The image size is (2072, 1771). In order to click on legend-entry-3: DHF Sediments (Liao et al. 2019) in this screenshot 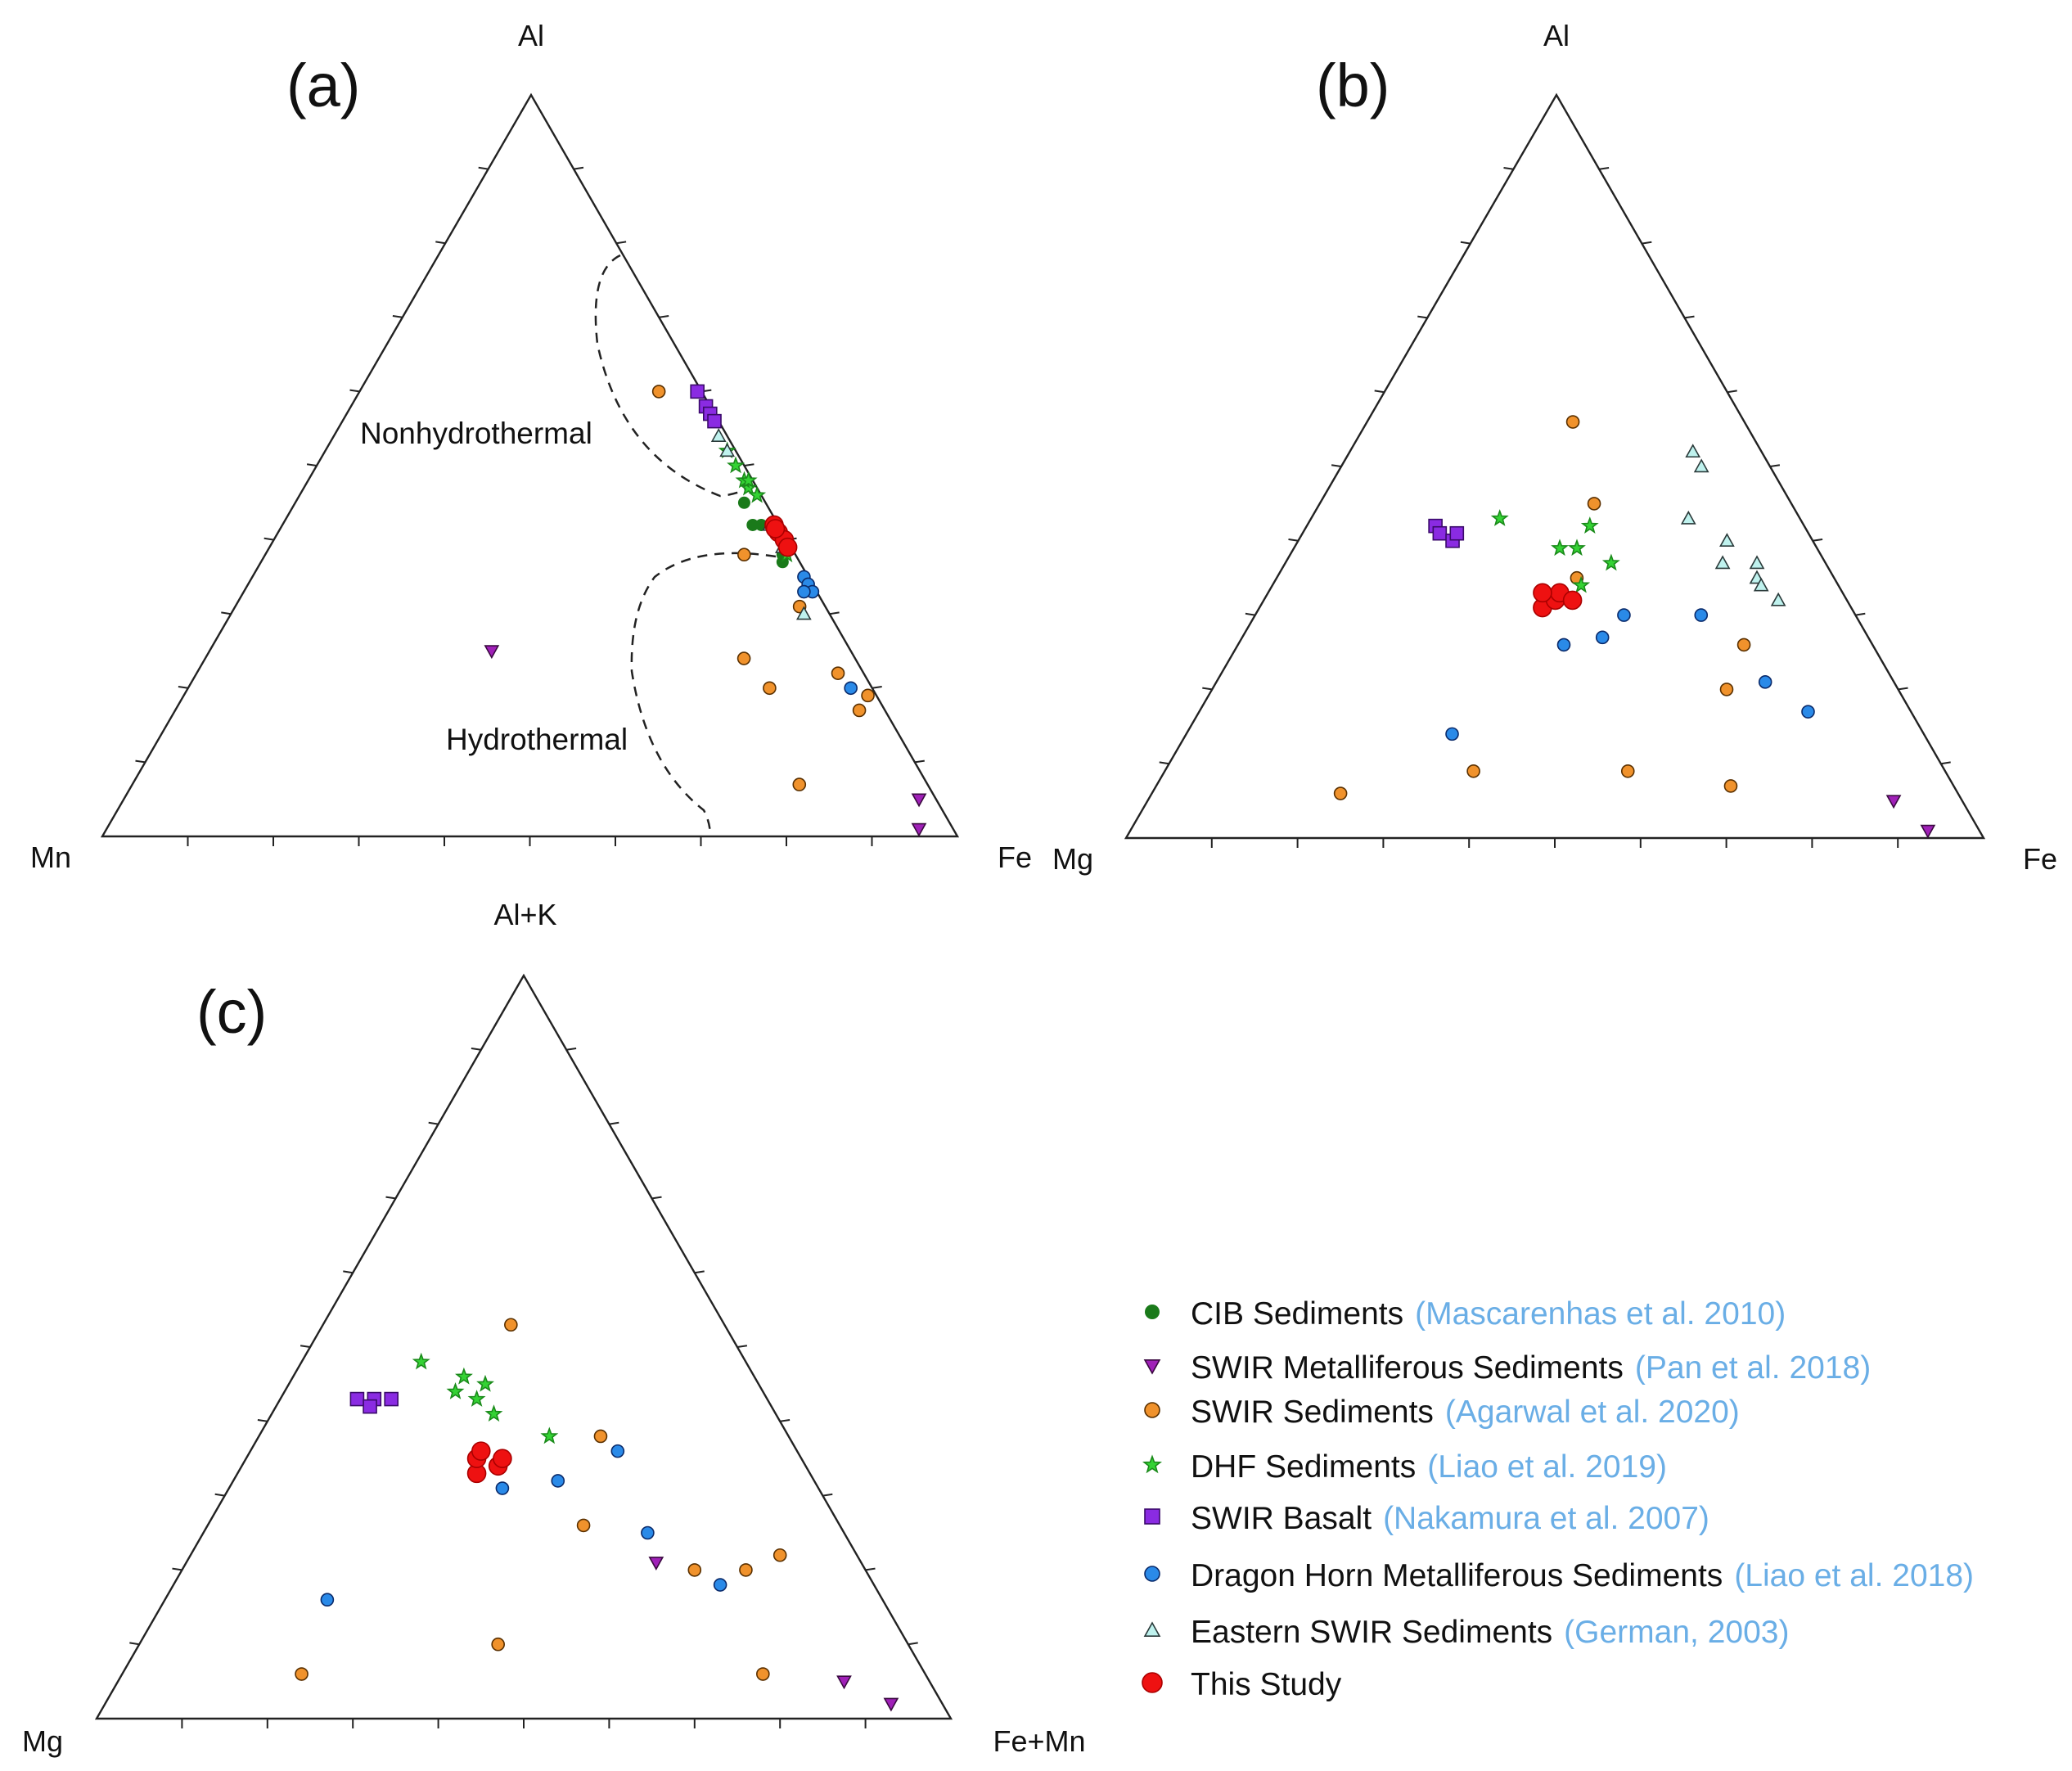, I will do `click(1429, 1467)`.